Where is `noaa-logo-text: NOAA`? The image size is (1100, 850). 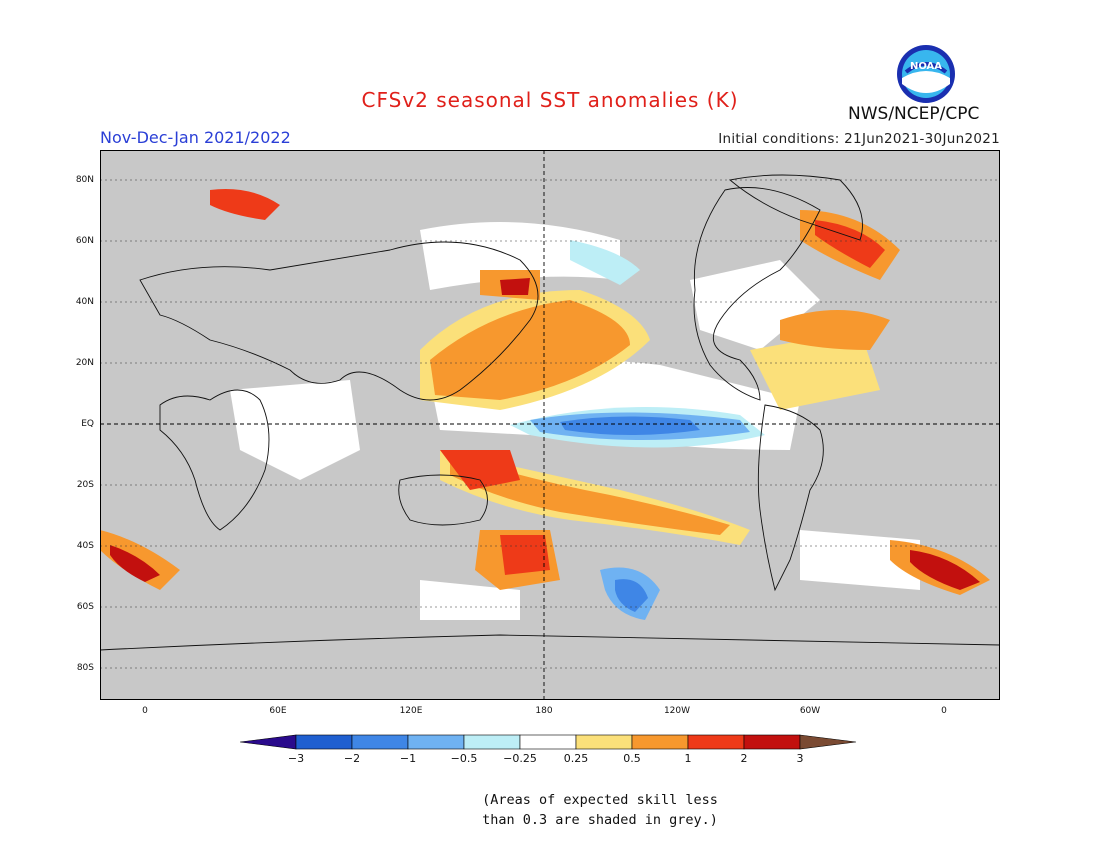 noaa-logo-text: NOAA is located at coordinates (926, 66).